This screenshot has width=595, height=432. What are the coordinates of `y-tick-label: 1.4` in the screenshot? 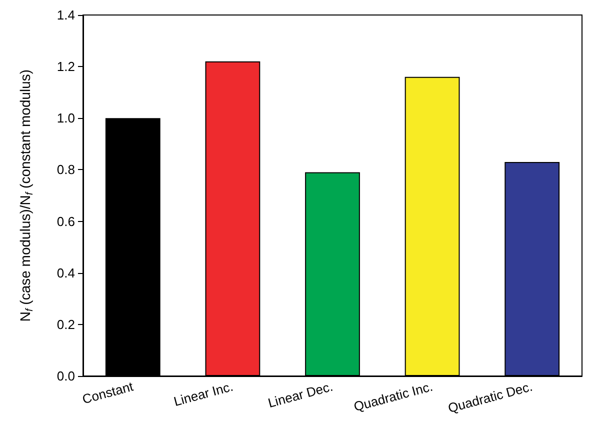 It's located at (65, 15).